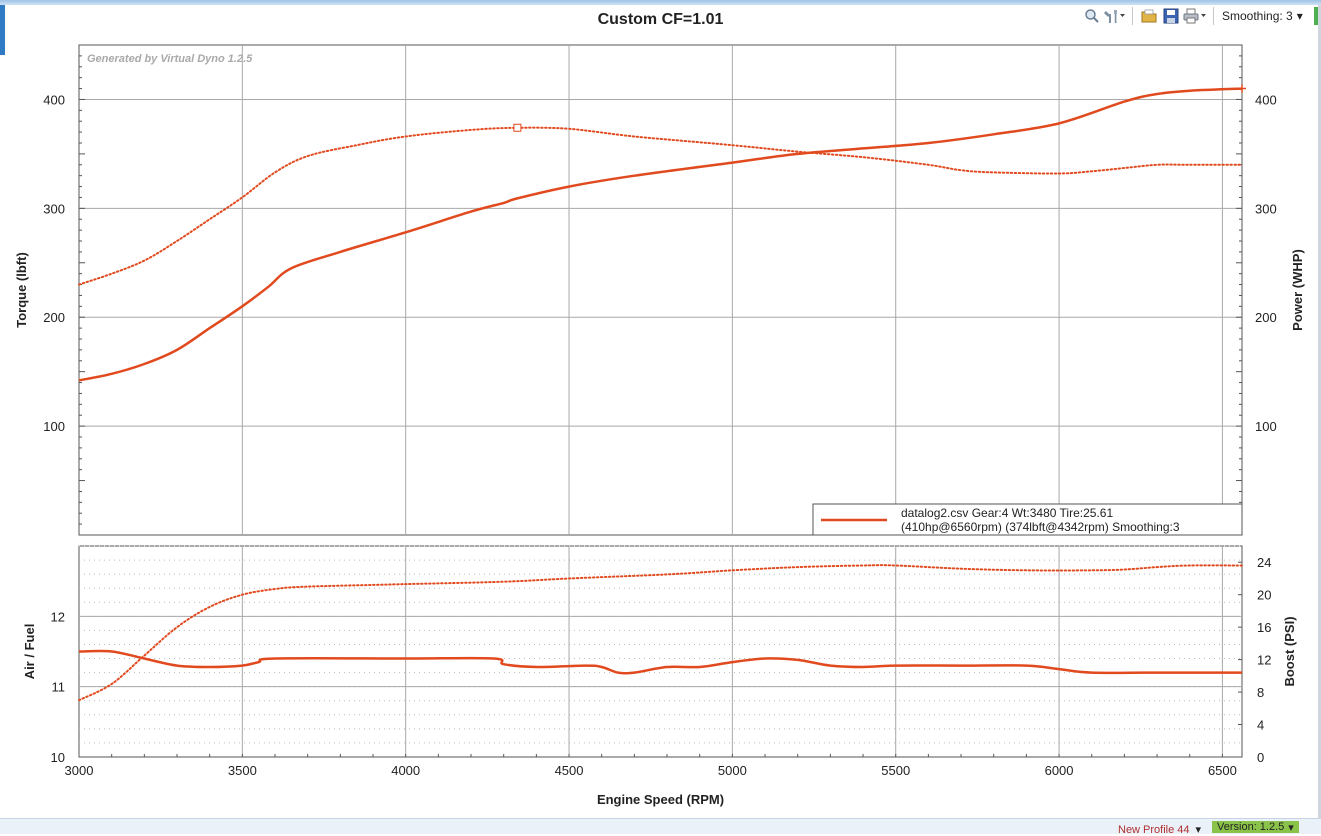 The image size is (1321, 836). What do you see at coordinates (1059, 770) in the screenshot?
I see `x-tick-label: 6000` at bounding box center [1059, 770].